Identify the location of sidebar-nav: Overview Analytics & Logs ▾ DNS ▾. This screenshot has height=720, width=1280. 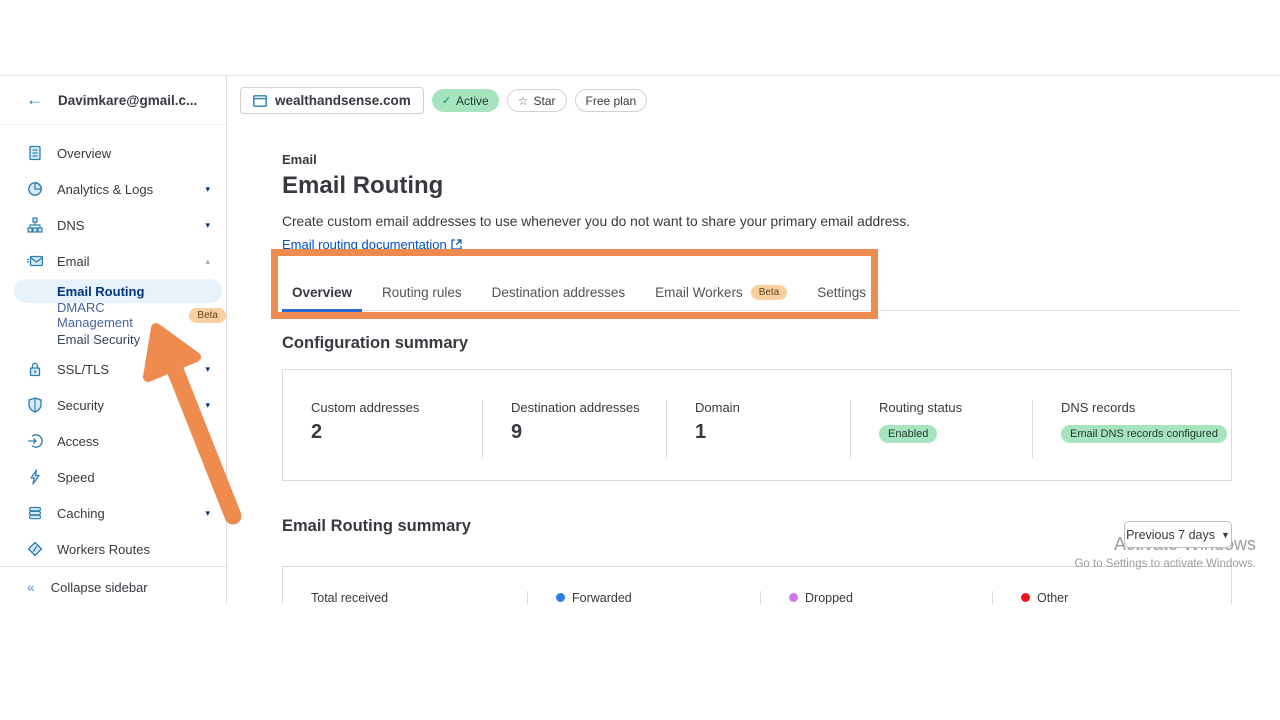
(113, 346).